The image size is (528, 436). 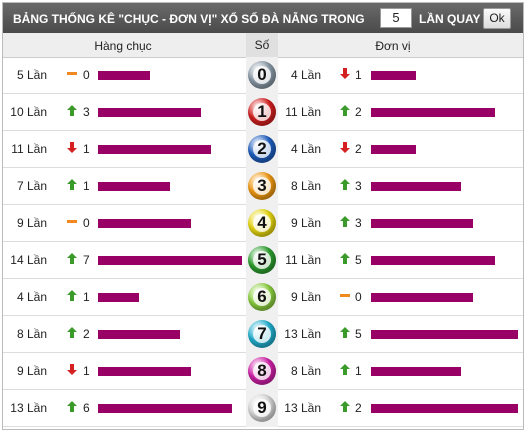 What do you see at coordinates (28, 112) in the screenshot?
I see `count-label: 10 Lần` at bounding box center [28, 112].